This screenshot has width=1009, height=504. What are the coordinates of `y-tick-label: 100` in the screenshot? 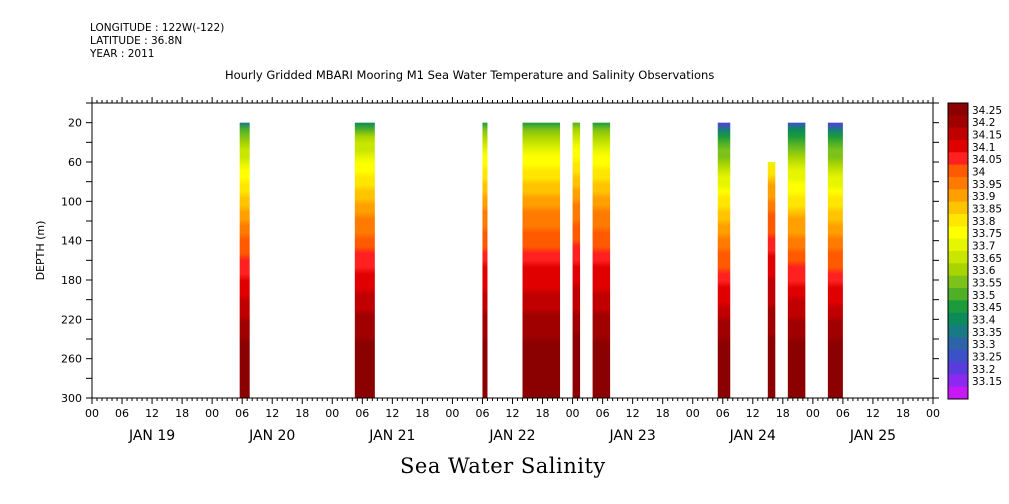 It's located at (71, 201).